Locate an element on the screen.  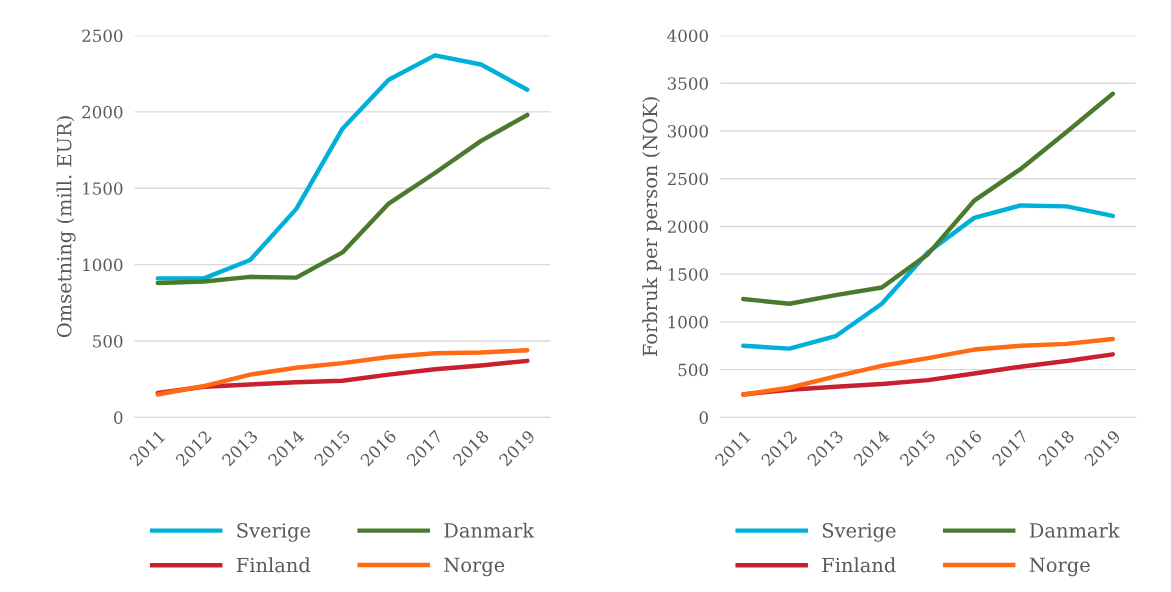
y-axis-title: Omsetning (mill. EUR) is located at coordinates (66, 227).